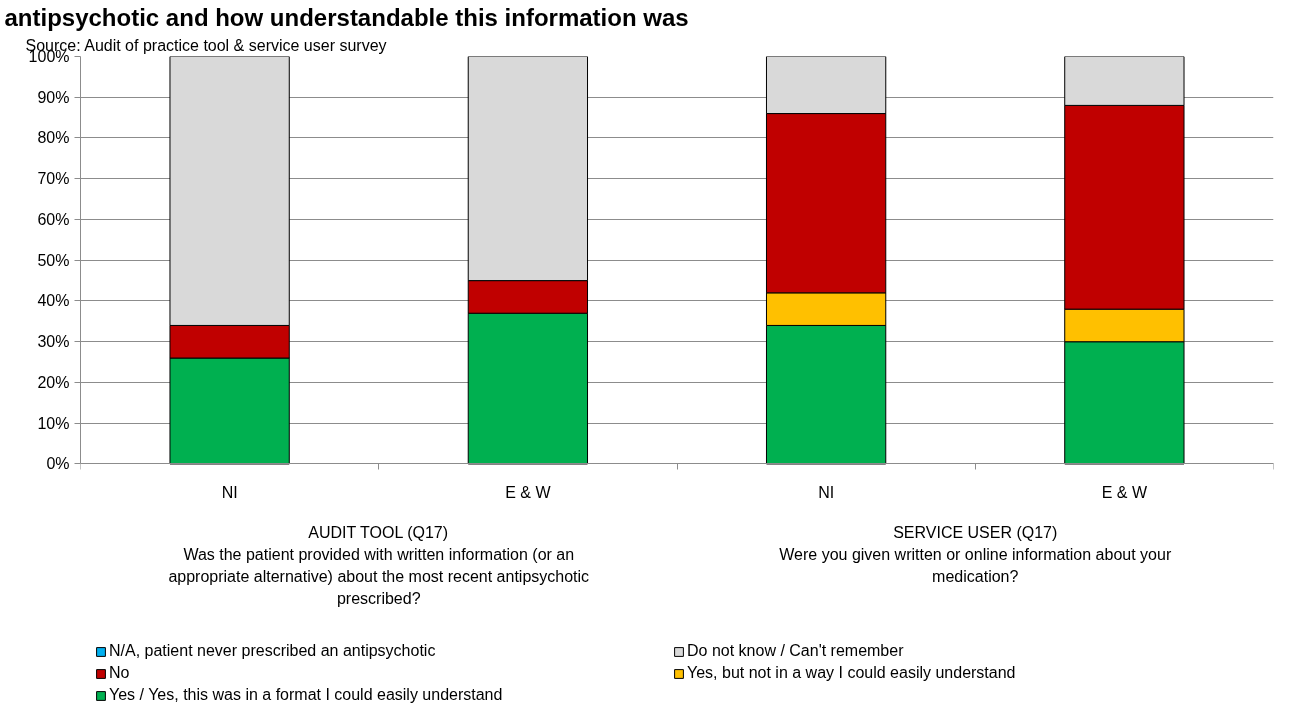 This screenshot has width=1298, height=713. I want to click on legend-label: No, so click(120, 673).